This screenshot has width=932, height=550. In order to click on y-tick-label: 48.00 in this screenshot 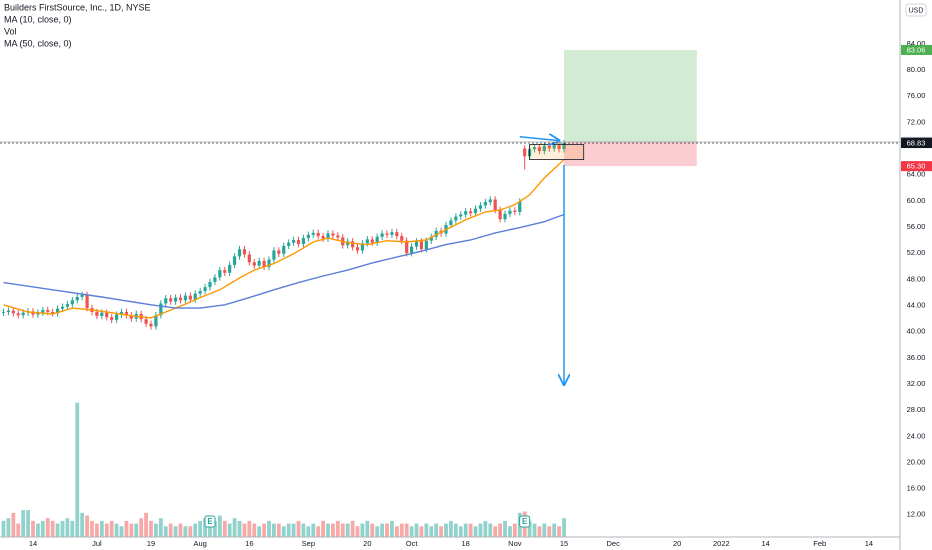, I will do `click(916, 278)`.